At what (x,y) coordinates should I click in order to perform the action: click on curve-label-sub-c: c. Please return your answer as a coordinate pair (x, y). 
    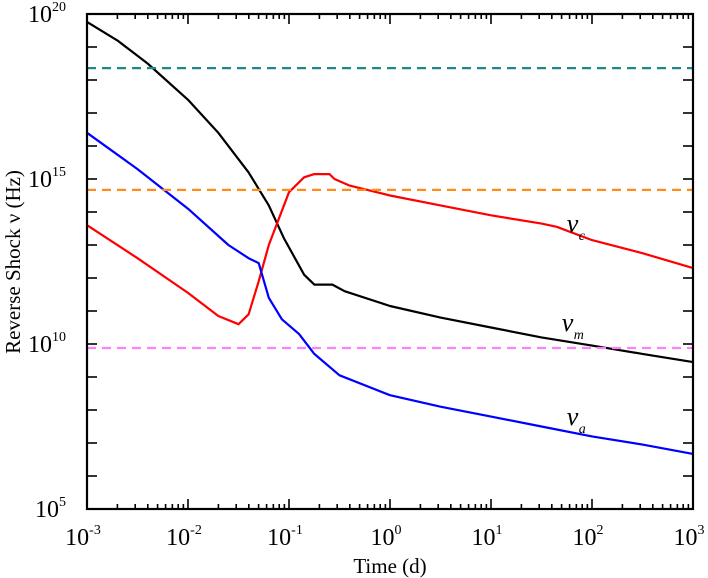
    Looking at the image, I should click on (582, 236).